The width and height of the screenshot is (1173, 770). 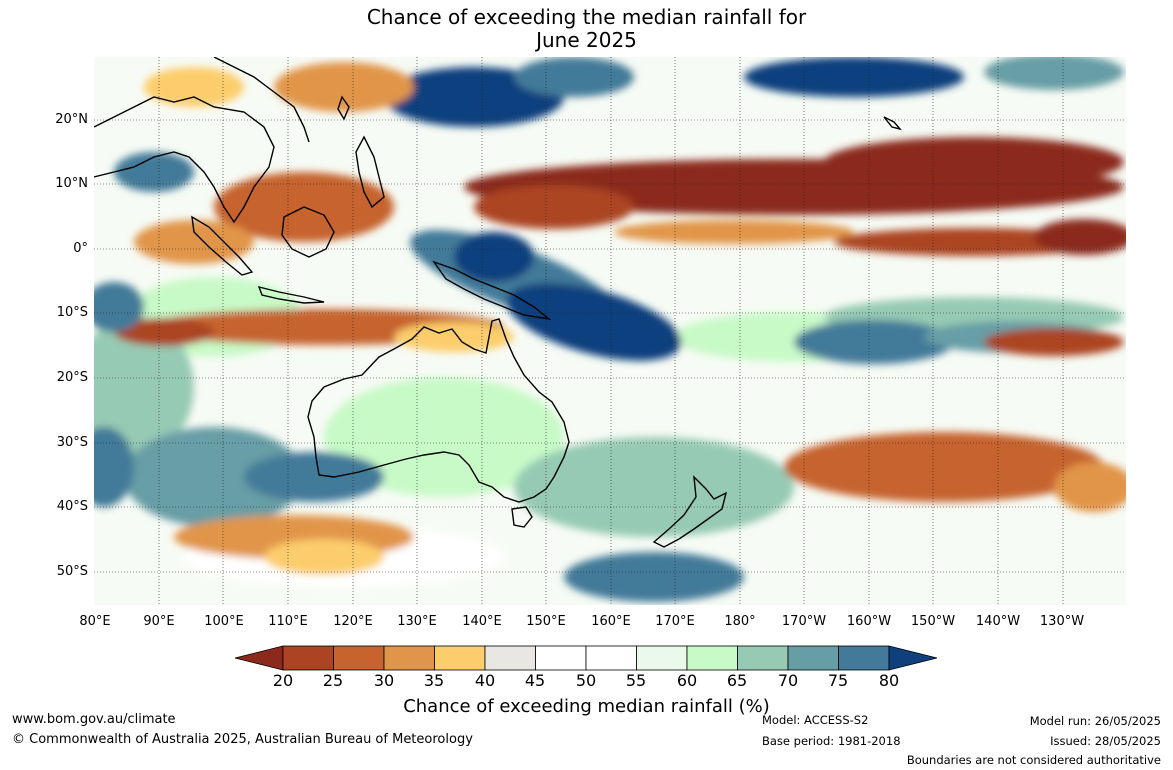 I want to click on borneo-outline, so click(x=308, y=232).